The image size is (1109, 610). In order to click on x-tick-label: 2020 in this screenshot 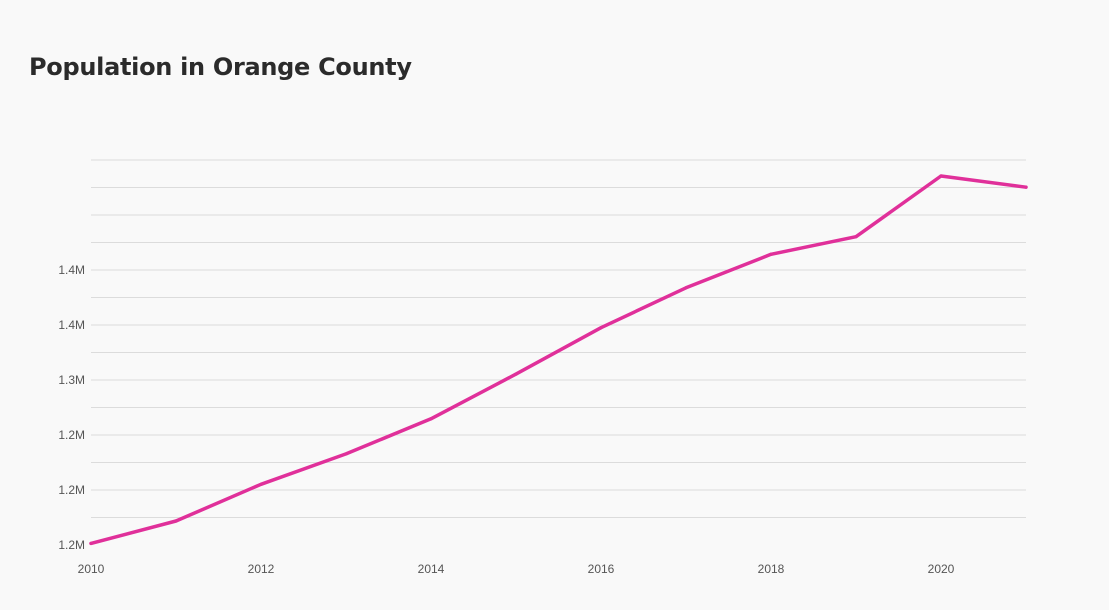, I will do `click(941, 569)`.